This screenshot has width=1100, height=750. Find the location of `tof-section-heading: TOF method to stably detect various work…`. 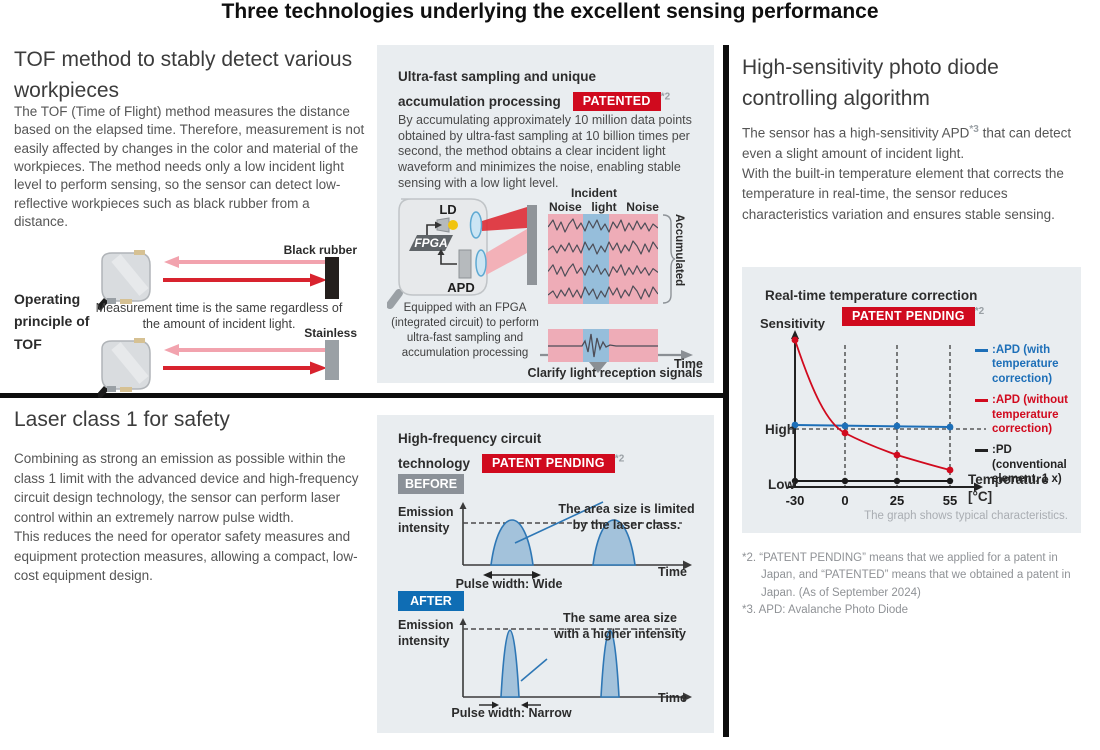

tof-section-heading: TOF method to stably detect various work… is located at coordinates (183, 75).